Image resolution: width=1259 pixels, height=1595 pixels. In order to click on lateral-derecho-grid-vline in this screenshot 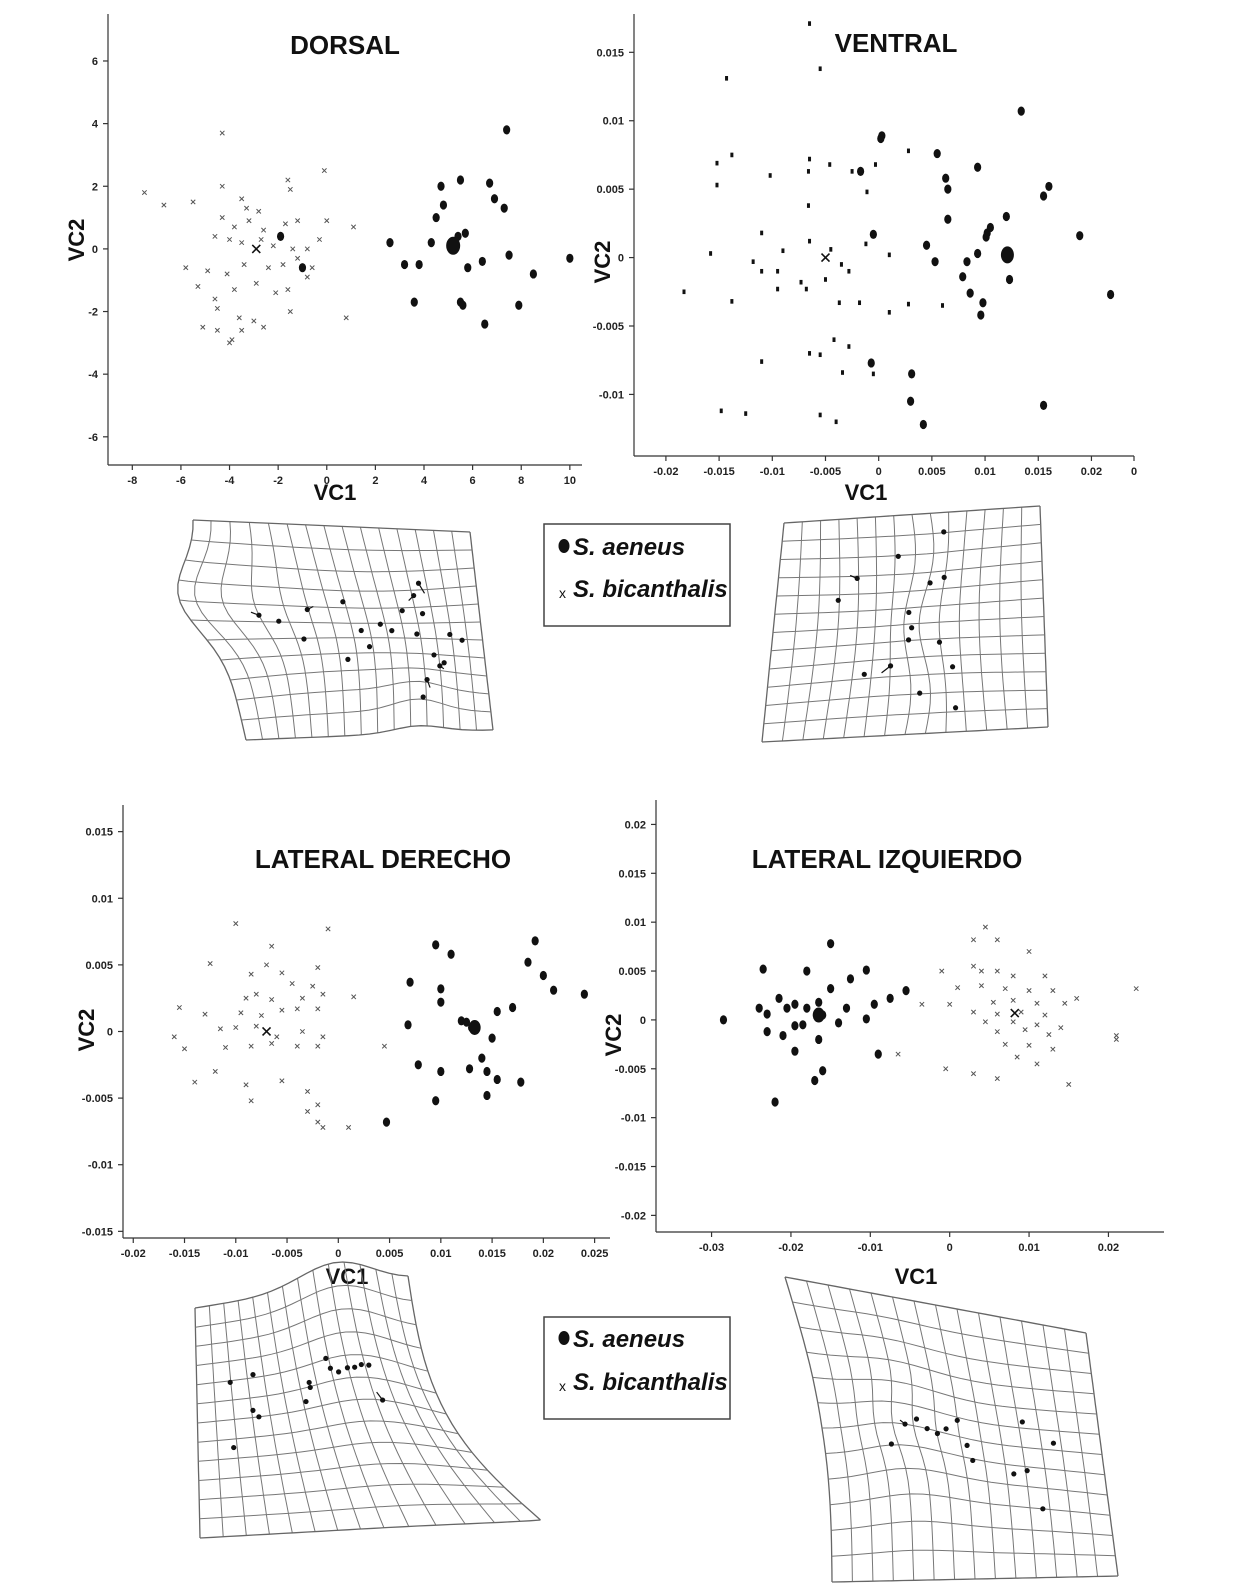, I will do `click(368, 1395)`.